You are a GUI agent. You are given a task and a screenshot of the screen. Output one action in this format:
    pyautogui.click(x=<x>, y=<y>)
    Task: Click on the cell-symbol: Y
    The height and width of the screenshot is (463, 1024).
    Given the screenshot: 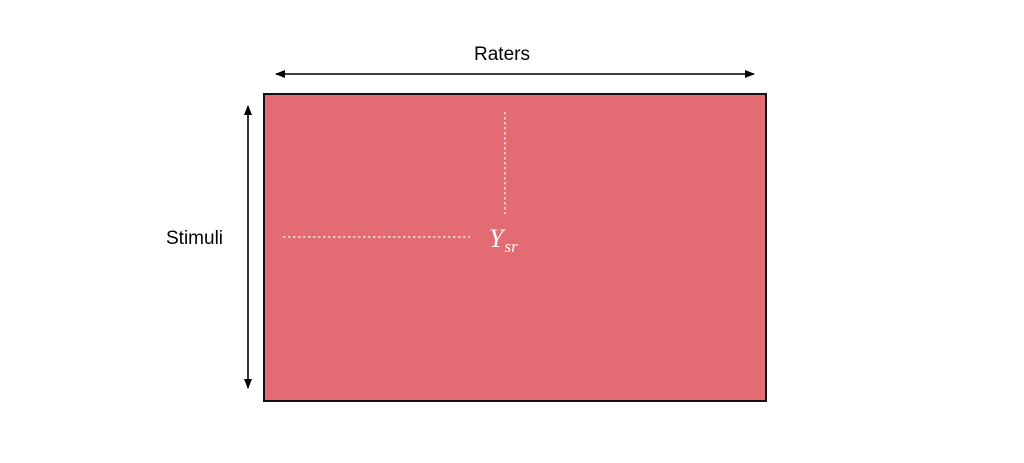 What is the action you would take?
    pyautogui.click(x=496, y=238)
    